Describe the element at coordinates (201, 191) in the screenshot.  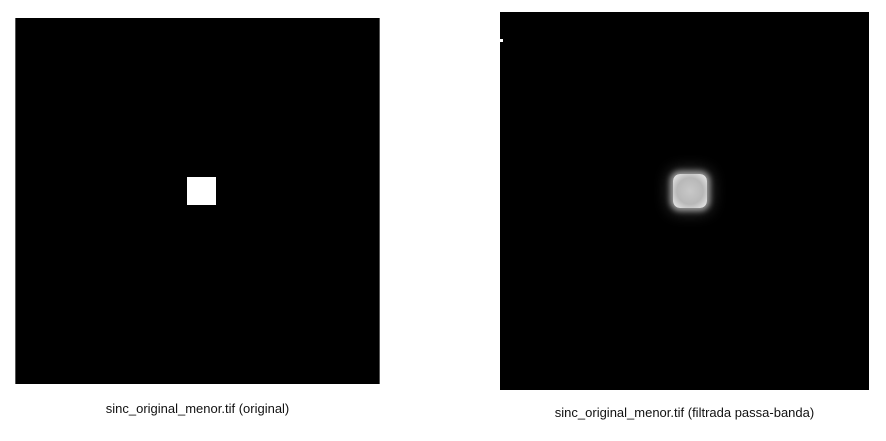
I see `white-square` at that location.